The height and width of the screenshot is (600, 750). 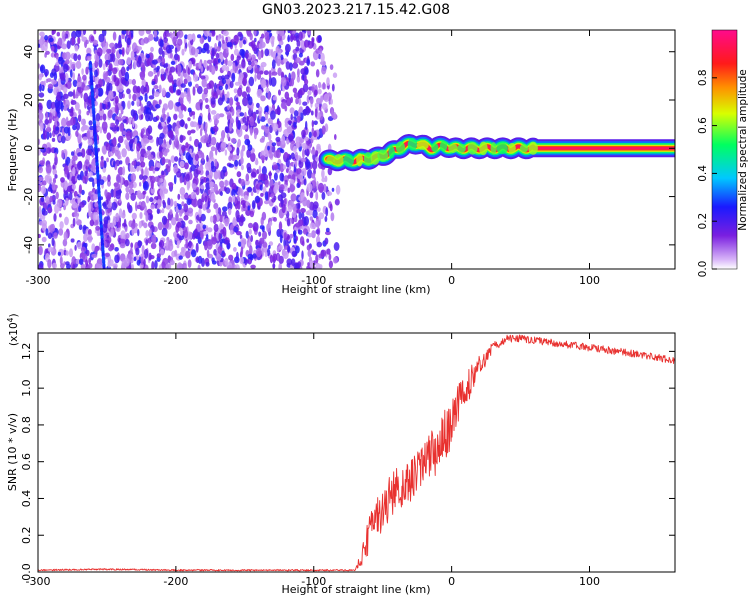 What do you see at coordinates (383, 155) in the screenshot?
I see `spectrogram-signal-blob` at bounding box center [383, 155].